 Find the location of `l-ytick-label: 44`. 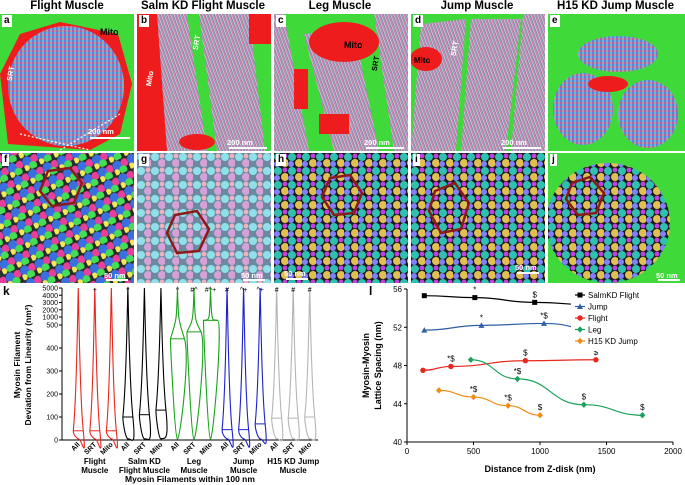

l-ytick-label: 44 is located at coordinates (397, 404).